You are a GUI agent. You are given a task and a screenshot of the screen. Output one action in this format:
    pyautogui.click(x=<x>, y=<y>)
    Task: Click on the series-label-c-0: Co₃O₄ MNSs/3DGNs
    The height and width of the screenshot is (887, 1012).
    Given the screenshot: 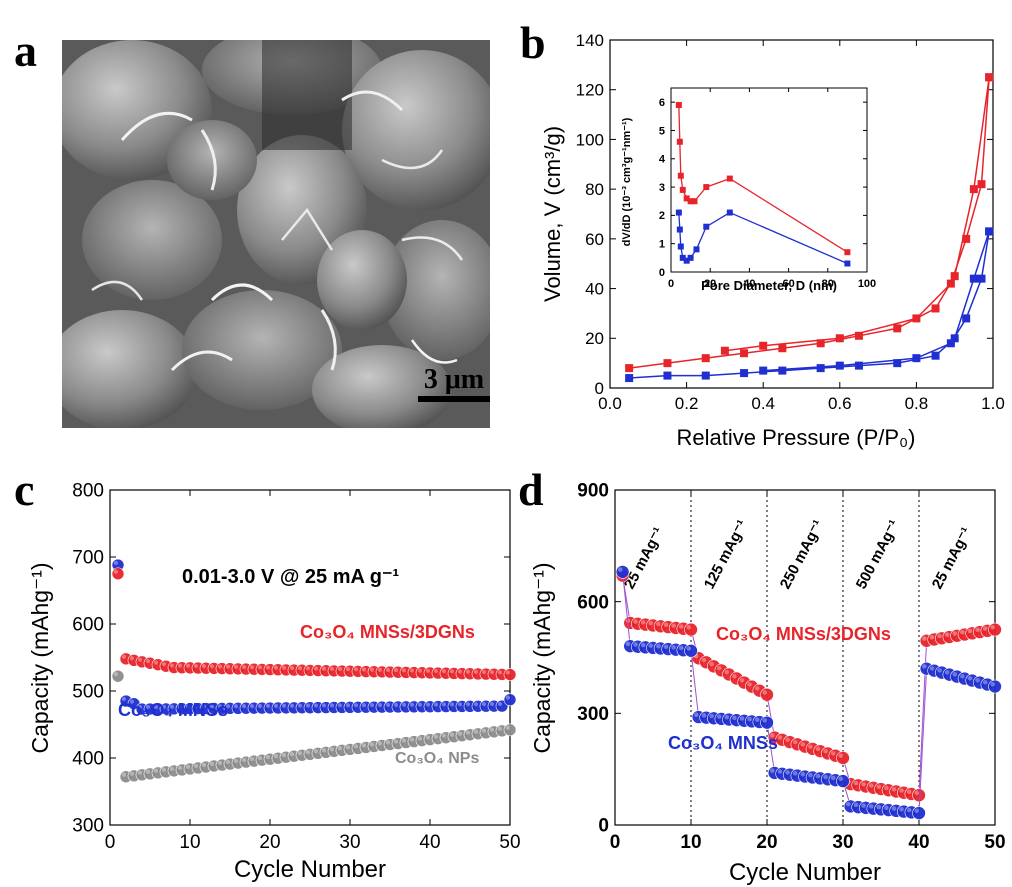 What is the action you would take?
    pyautogui.click(x=387, y=632)
    